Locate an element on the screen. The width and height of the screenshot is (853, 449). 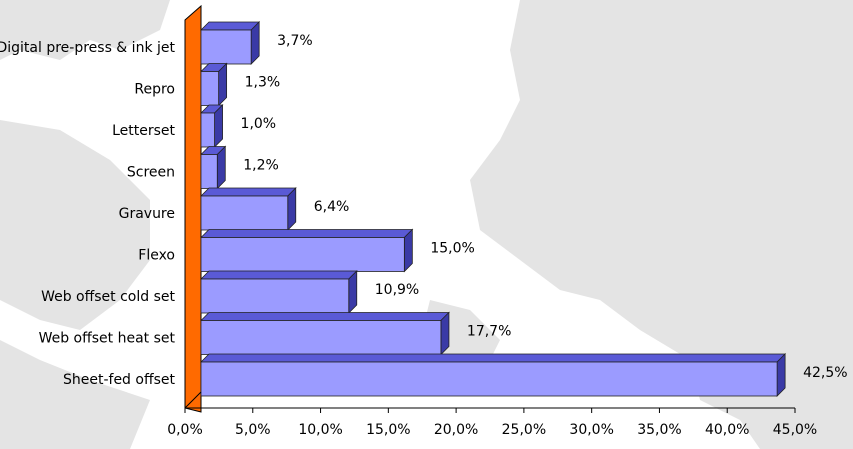
data-label: 10,9% is located at coordinates (397, 290).